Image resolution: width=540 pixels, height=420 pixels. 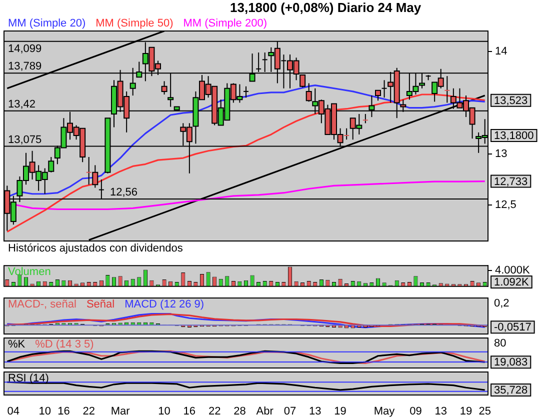 I want to click on text: MM (Simple 200), so click(x=225, y=24).